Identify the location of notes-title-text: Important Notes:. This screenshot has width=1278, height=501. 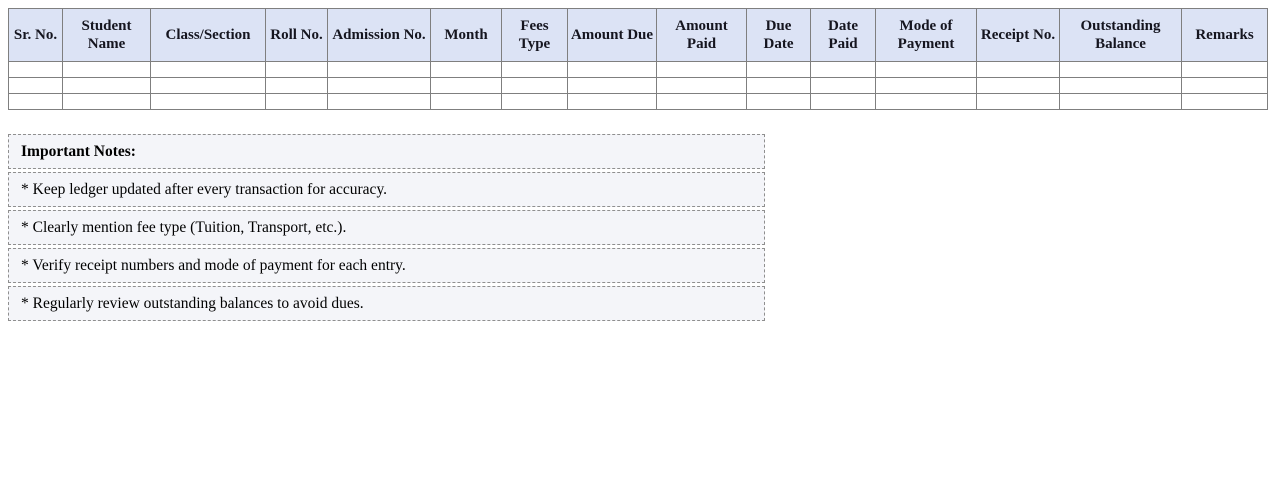
(78, 151).